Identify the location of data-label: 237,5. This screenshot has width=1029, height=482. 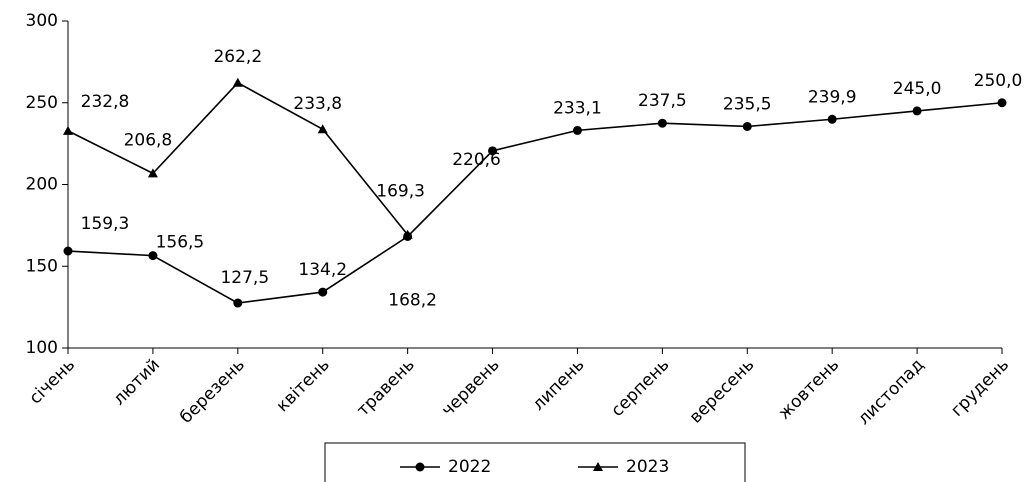
(662, 101).